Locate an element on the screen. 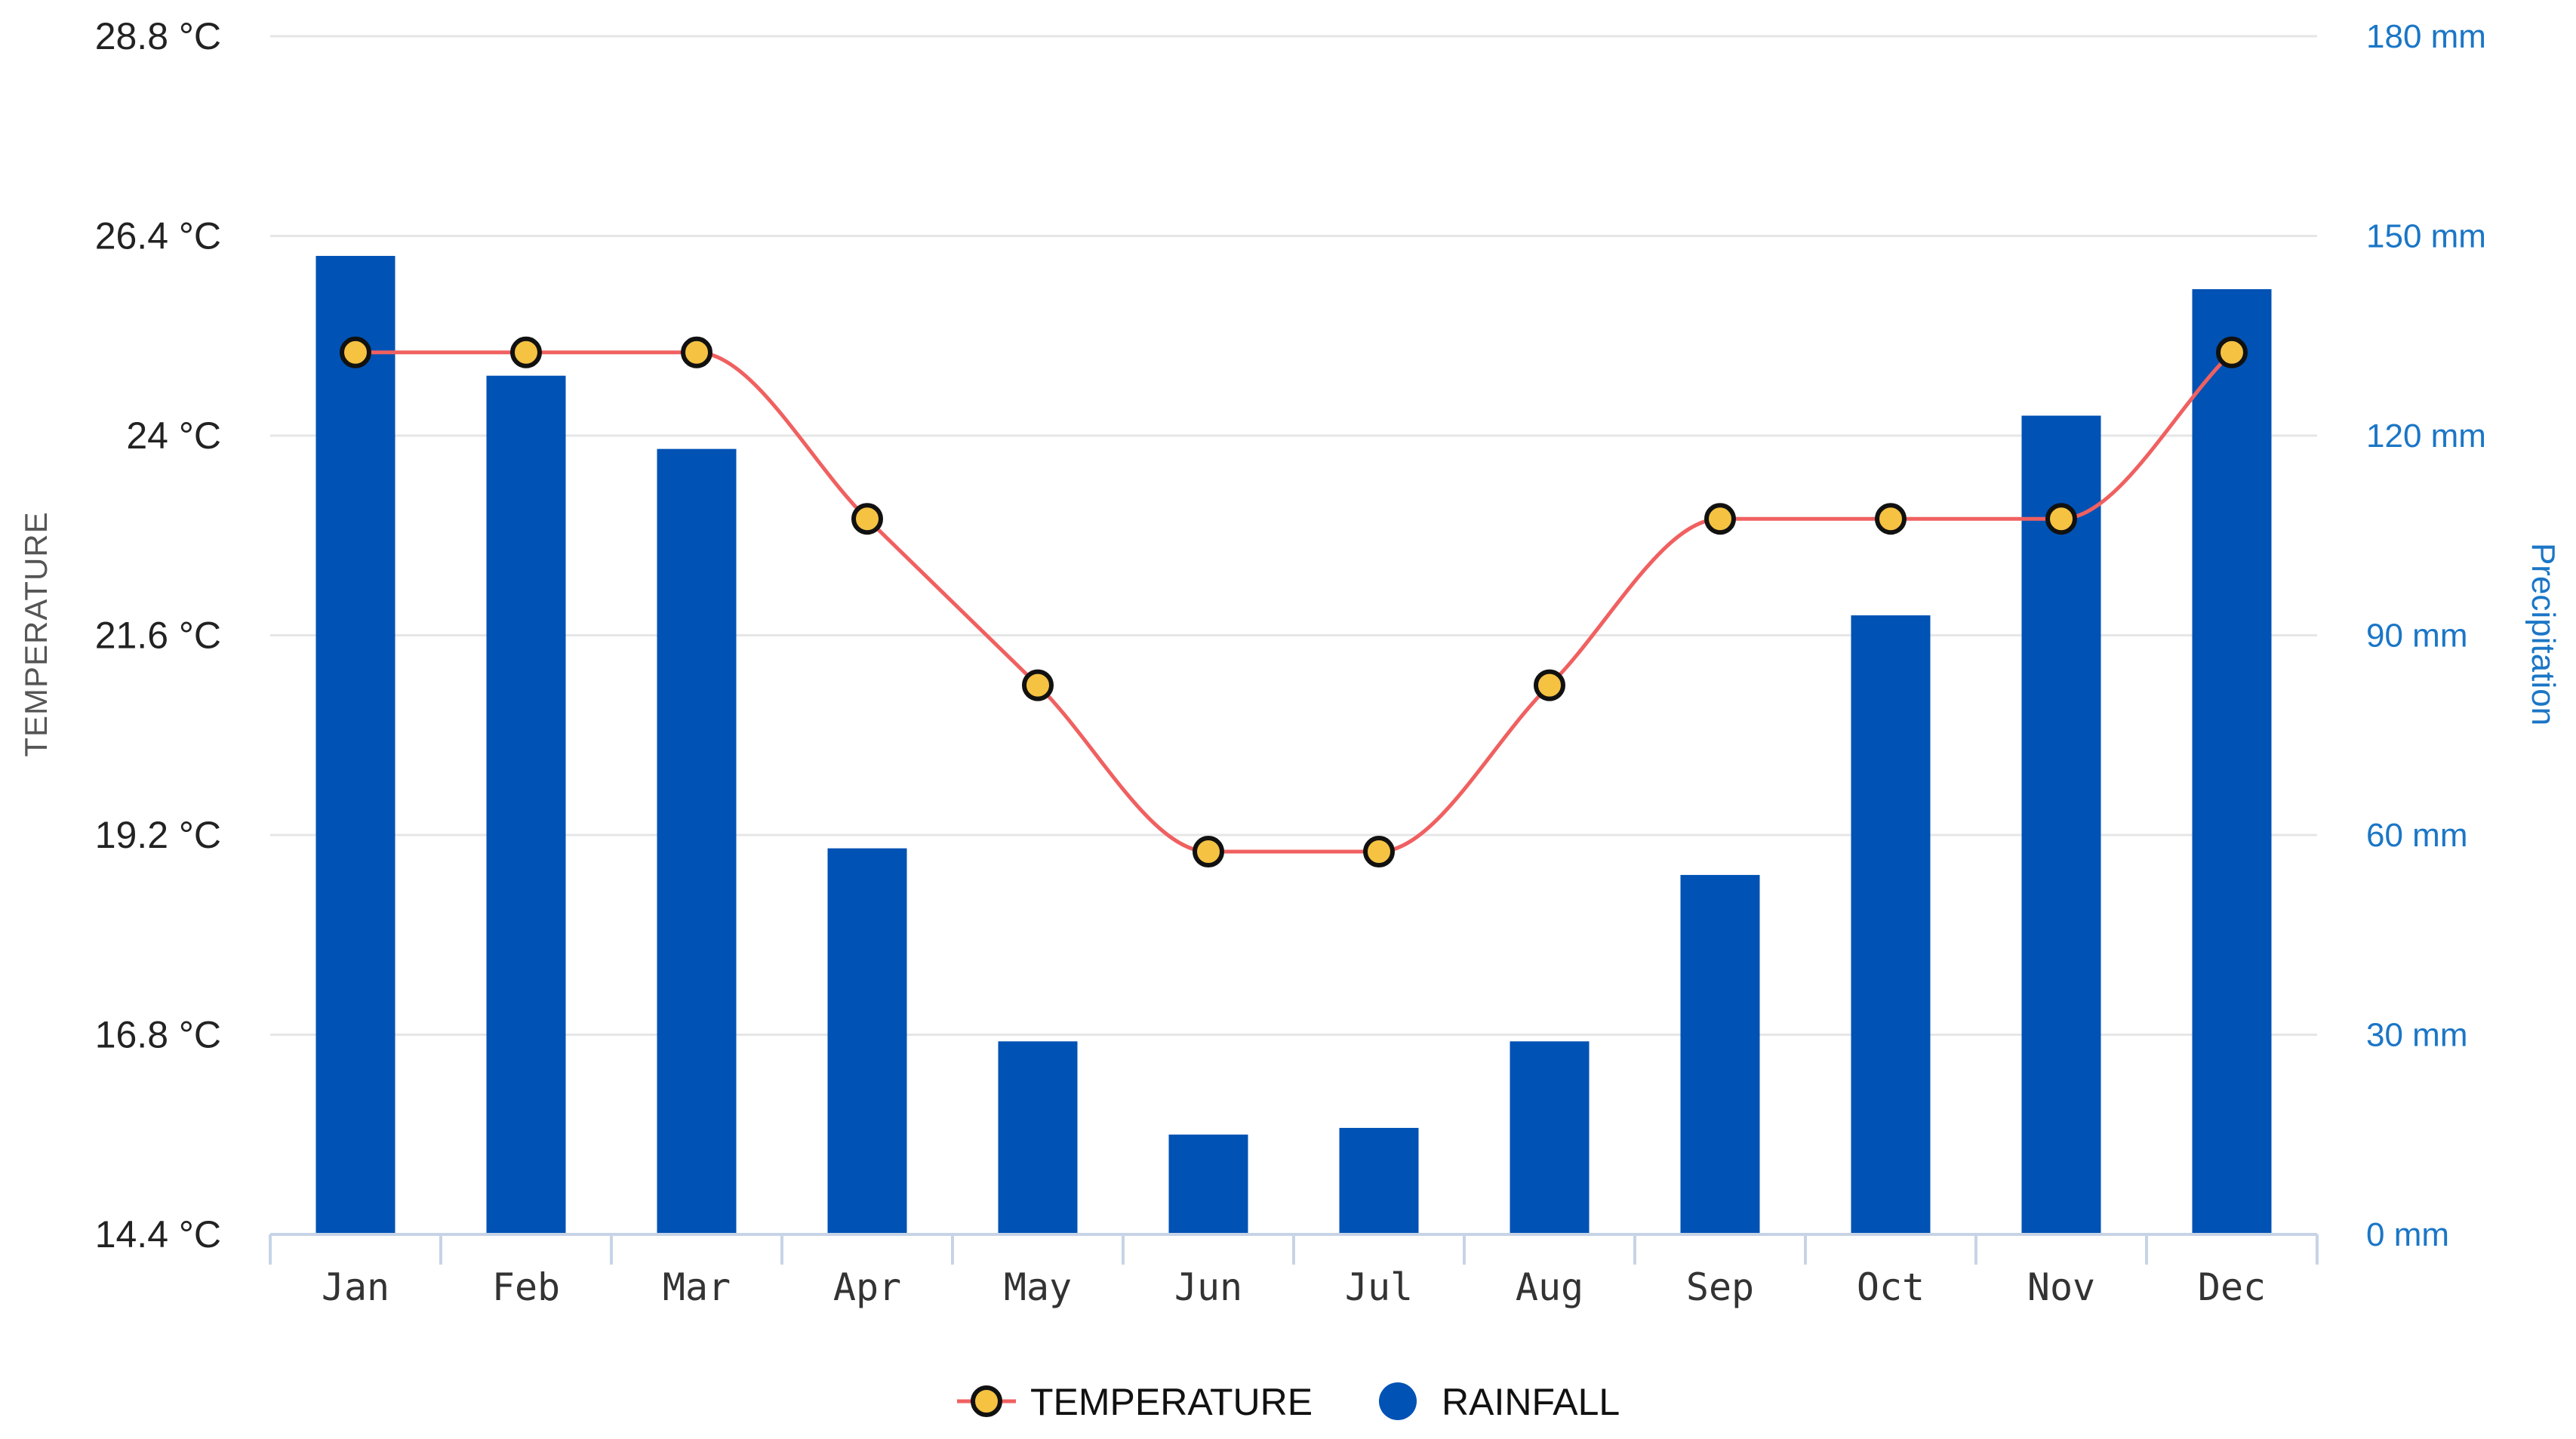 The image size is (2576, 1439). temperature-point-jul is located at coordinates (1379, 852).